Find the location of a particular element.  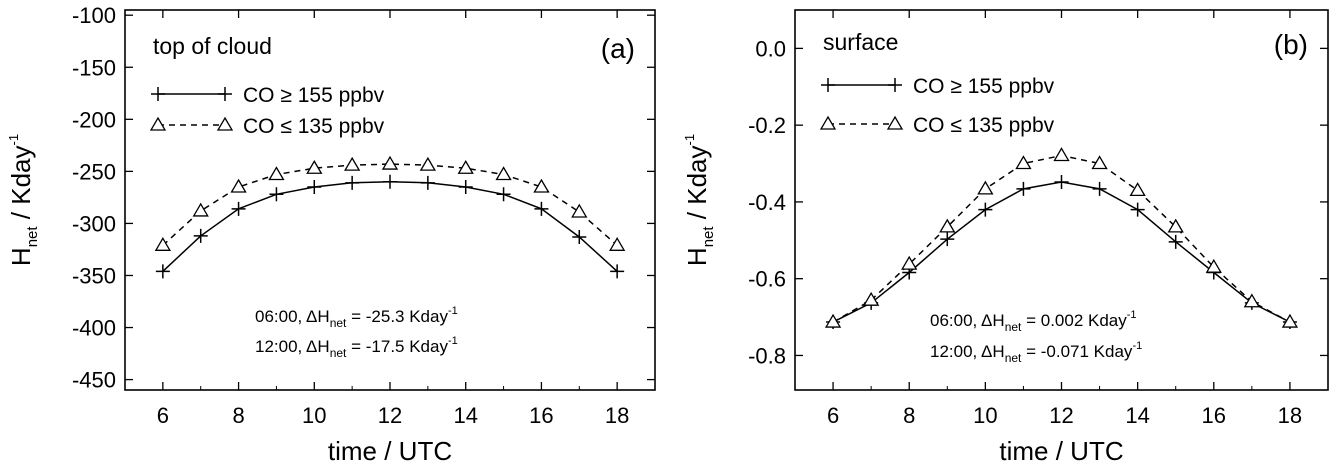

y-label-superscript: -1 is located at coordinates (13, 140).